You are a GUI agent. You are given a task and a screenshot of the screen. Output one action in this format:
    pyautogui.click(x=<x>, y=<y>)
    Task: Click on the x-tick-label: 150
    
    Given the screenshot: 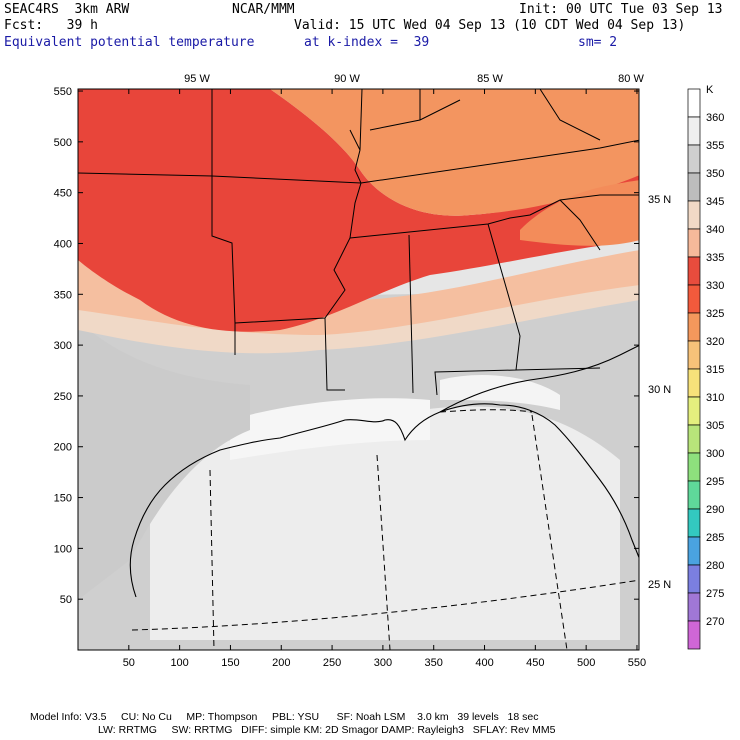 What is the action you would take?
    pyautogui.click(x=230, y=663)
    